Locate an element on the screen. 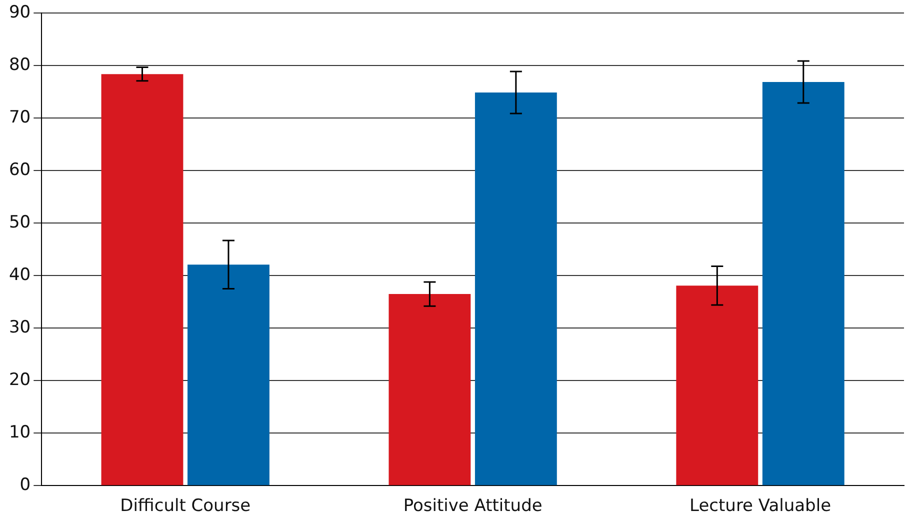  y-tick-label: 30 is located at coordinates (19, 328).